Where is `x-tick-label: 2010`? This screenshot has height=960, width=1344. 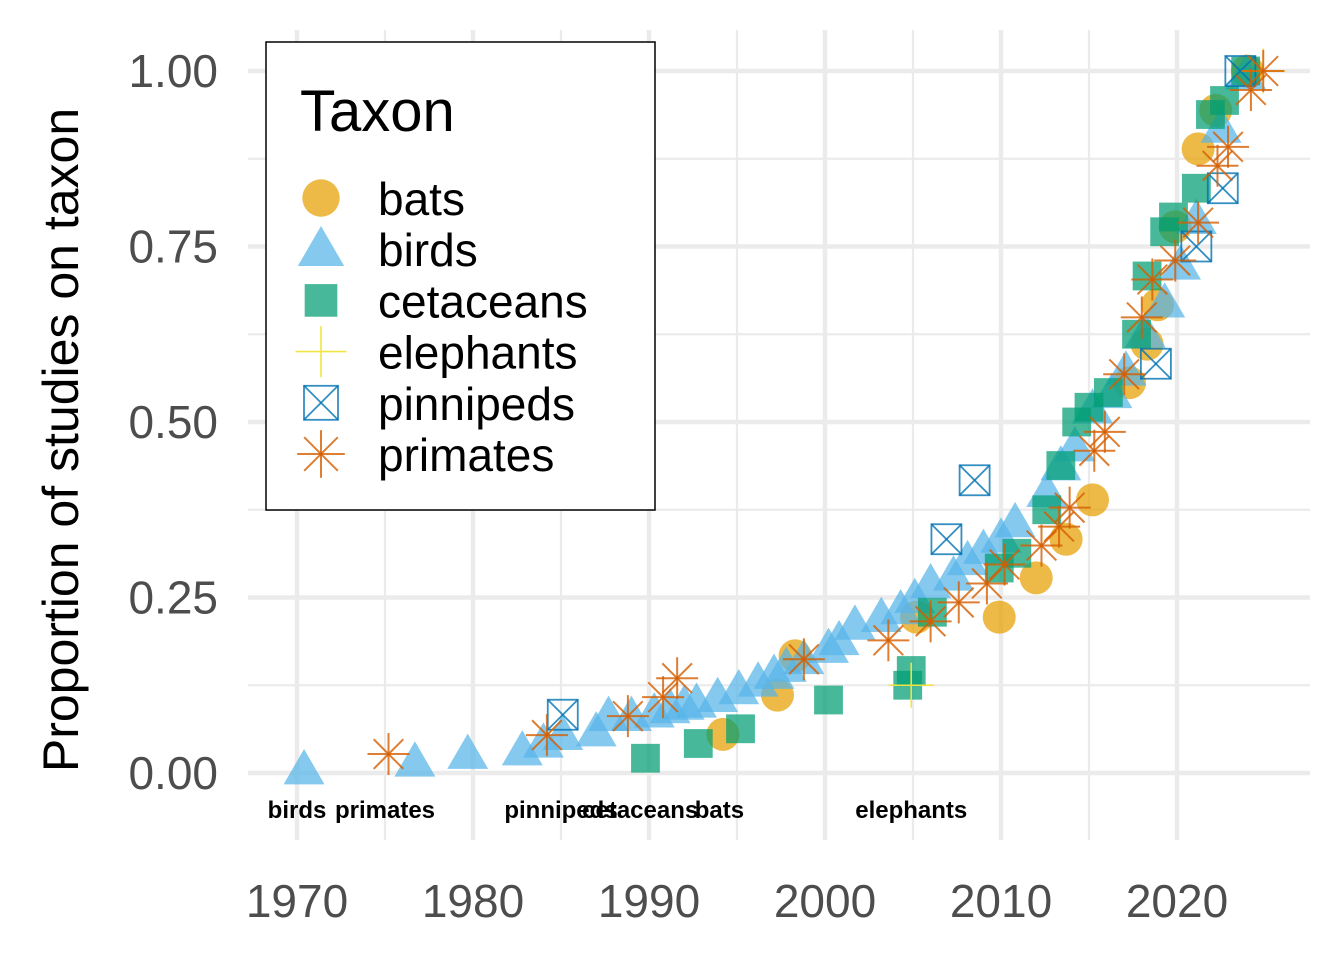 x-tick-label: 2010 is located at coordinates (1001, 901).